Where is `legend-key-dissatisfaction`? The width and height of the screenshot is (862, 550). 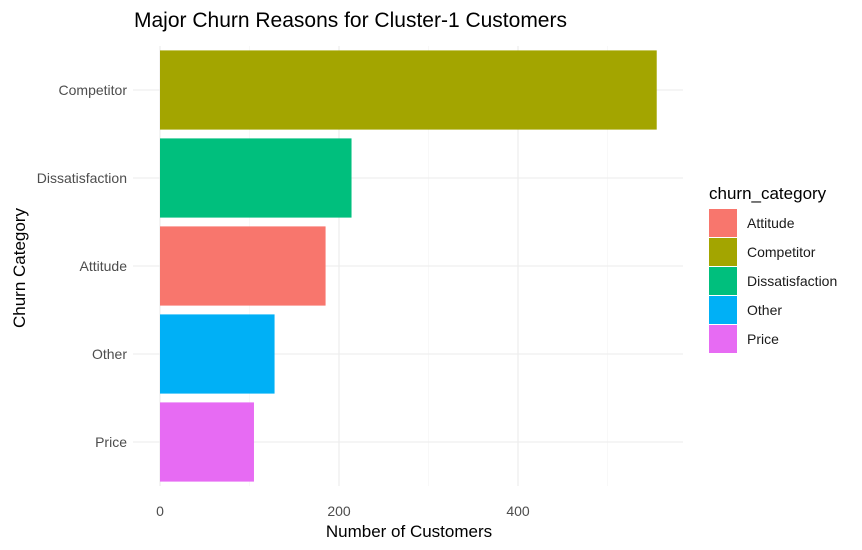
legend-key-dissatisfaction is located at coordinates (723, 281).